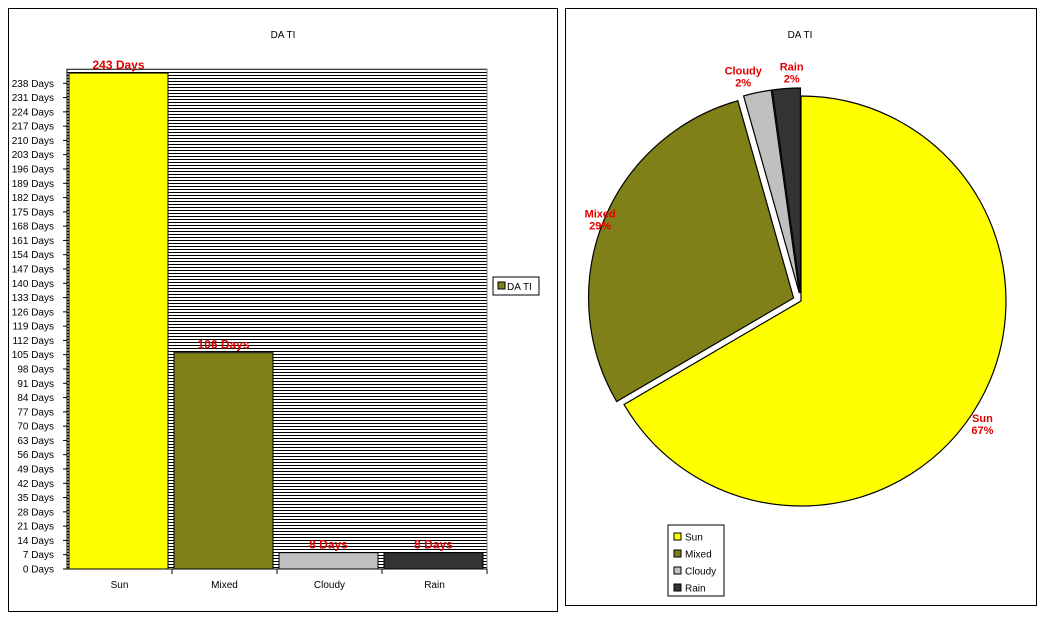  Describe the element at coordinates (691, 251) in the screenshot. I see `pie-slice-mixed` at that location.